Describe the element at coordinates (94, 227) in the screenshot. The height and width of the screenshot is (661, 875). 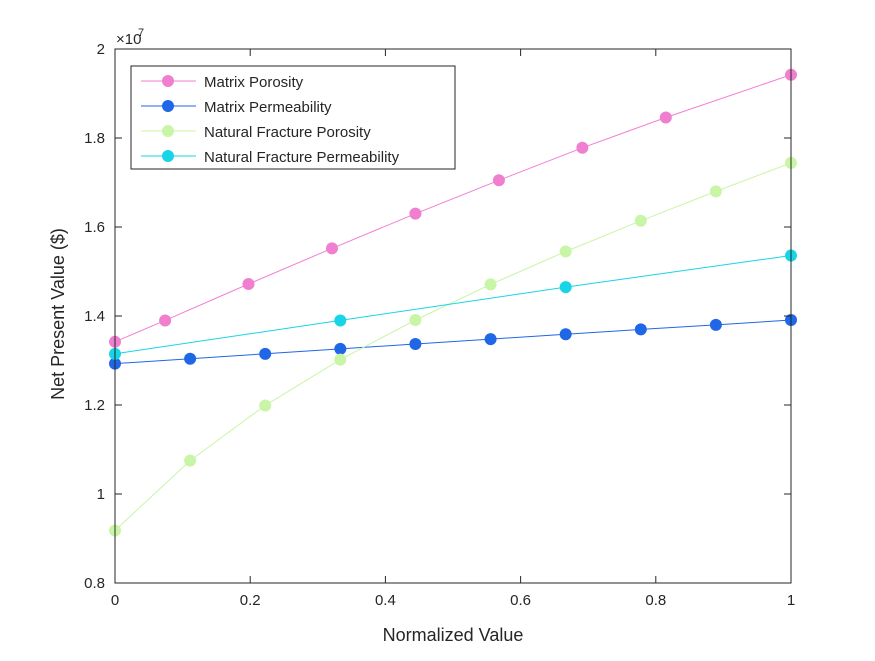
I see `y-tick-label: 1.6` at that location.